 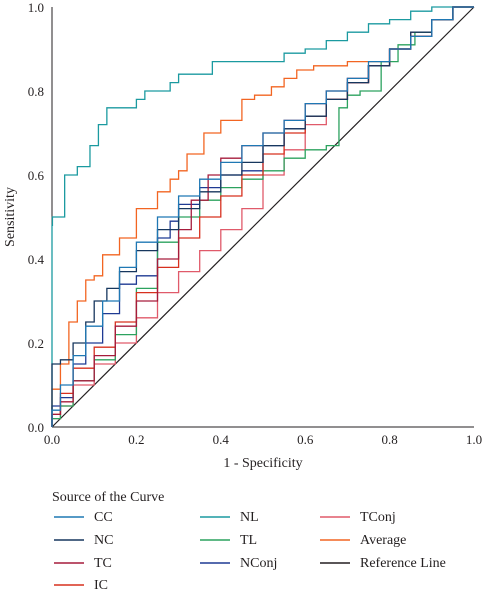 What do you see at coordinates (383, 540) in the screenshot?
I see `legend-label: Average` at bounding box center [383, 540].